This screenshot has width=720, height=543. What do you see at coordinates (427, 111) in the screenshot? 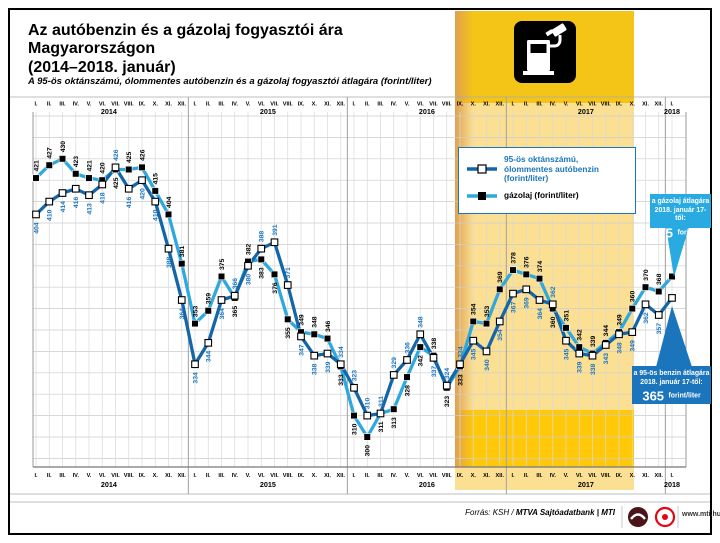
I see `axis-year-label: 2016` at bounding box center [427, 111].